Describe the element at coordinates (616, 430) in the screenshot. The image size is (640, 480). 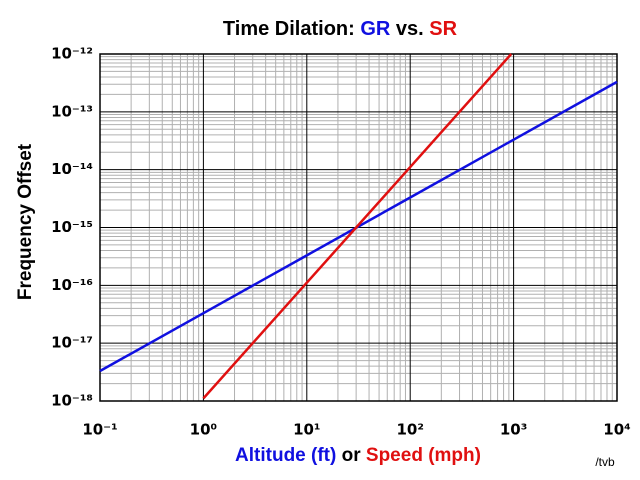
I see `x-tick-label: 10⁴` at that location.